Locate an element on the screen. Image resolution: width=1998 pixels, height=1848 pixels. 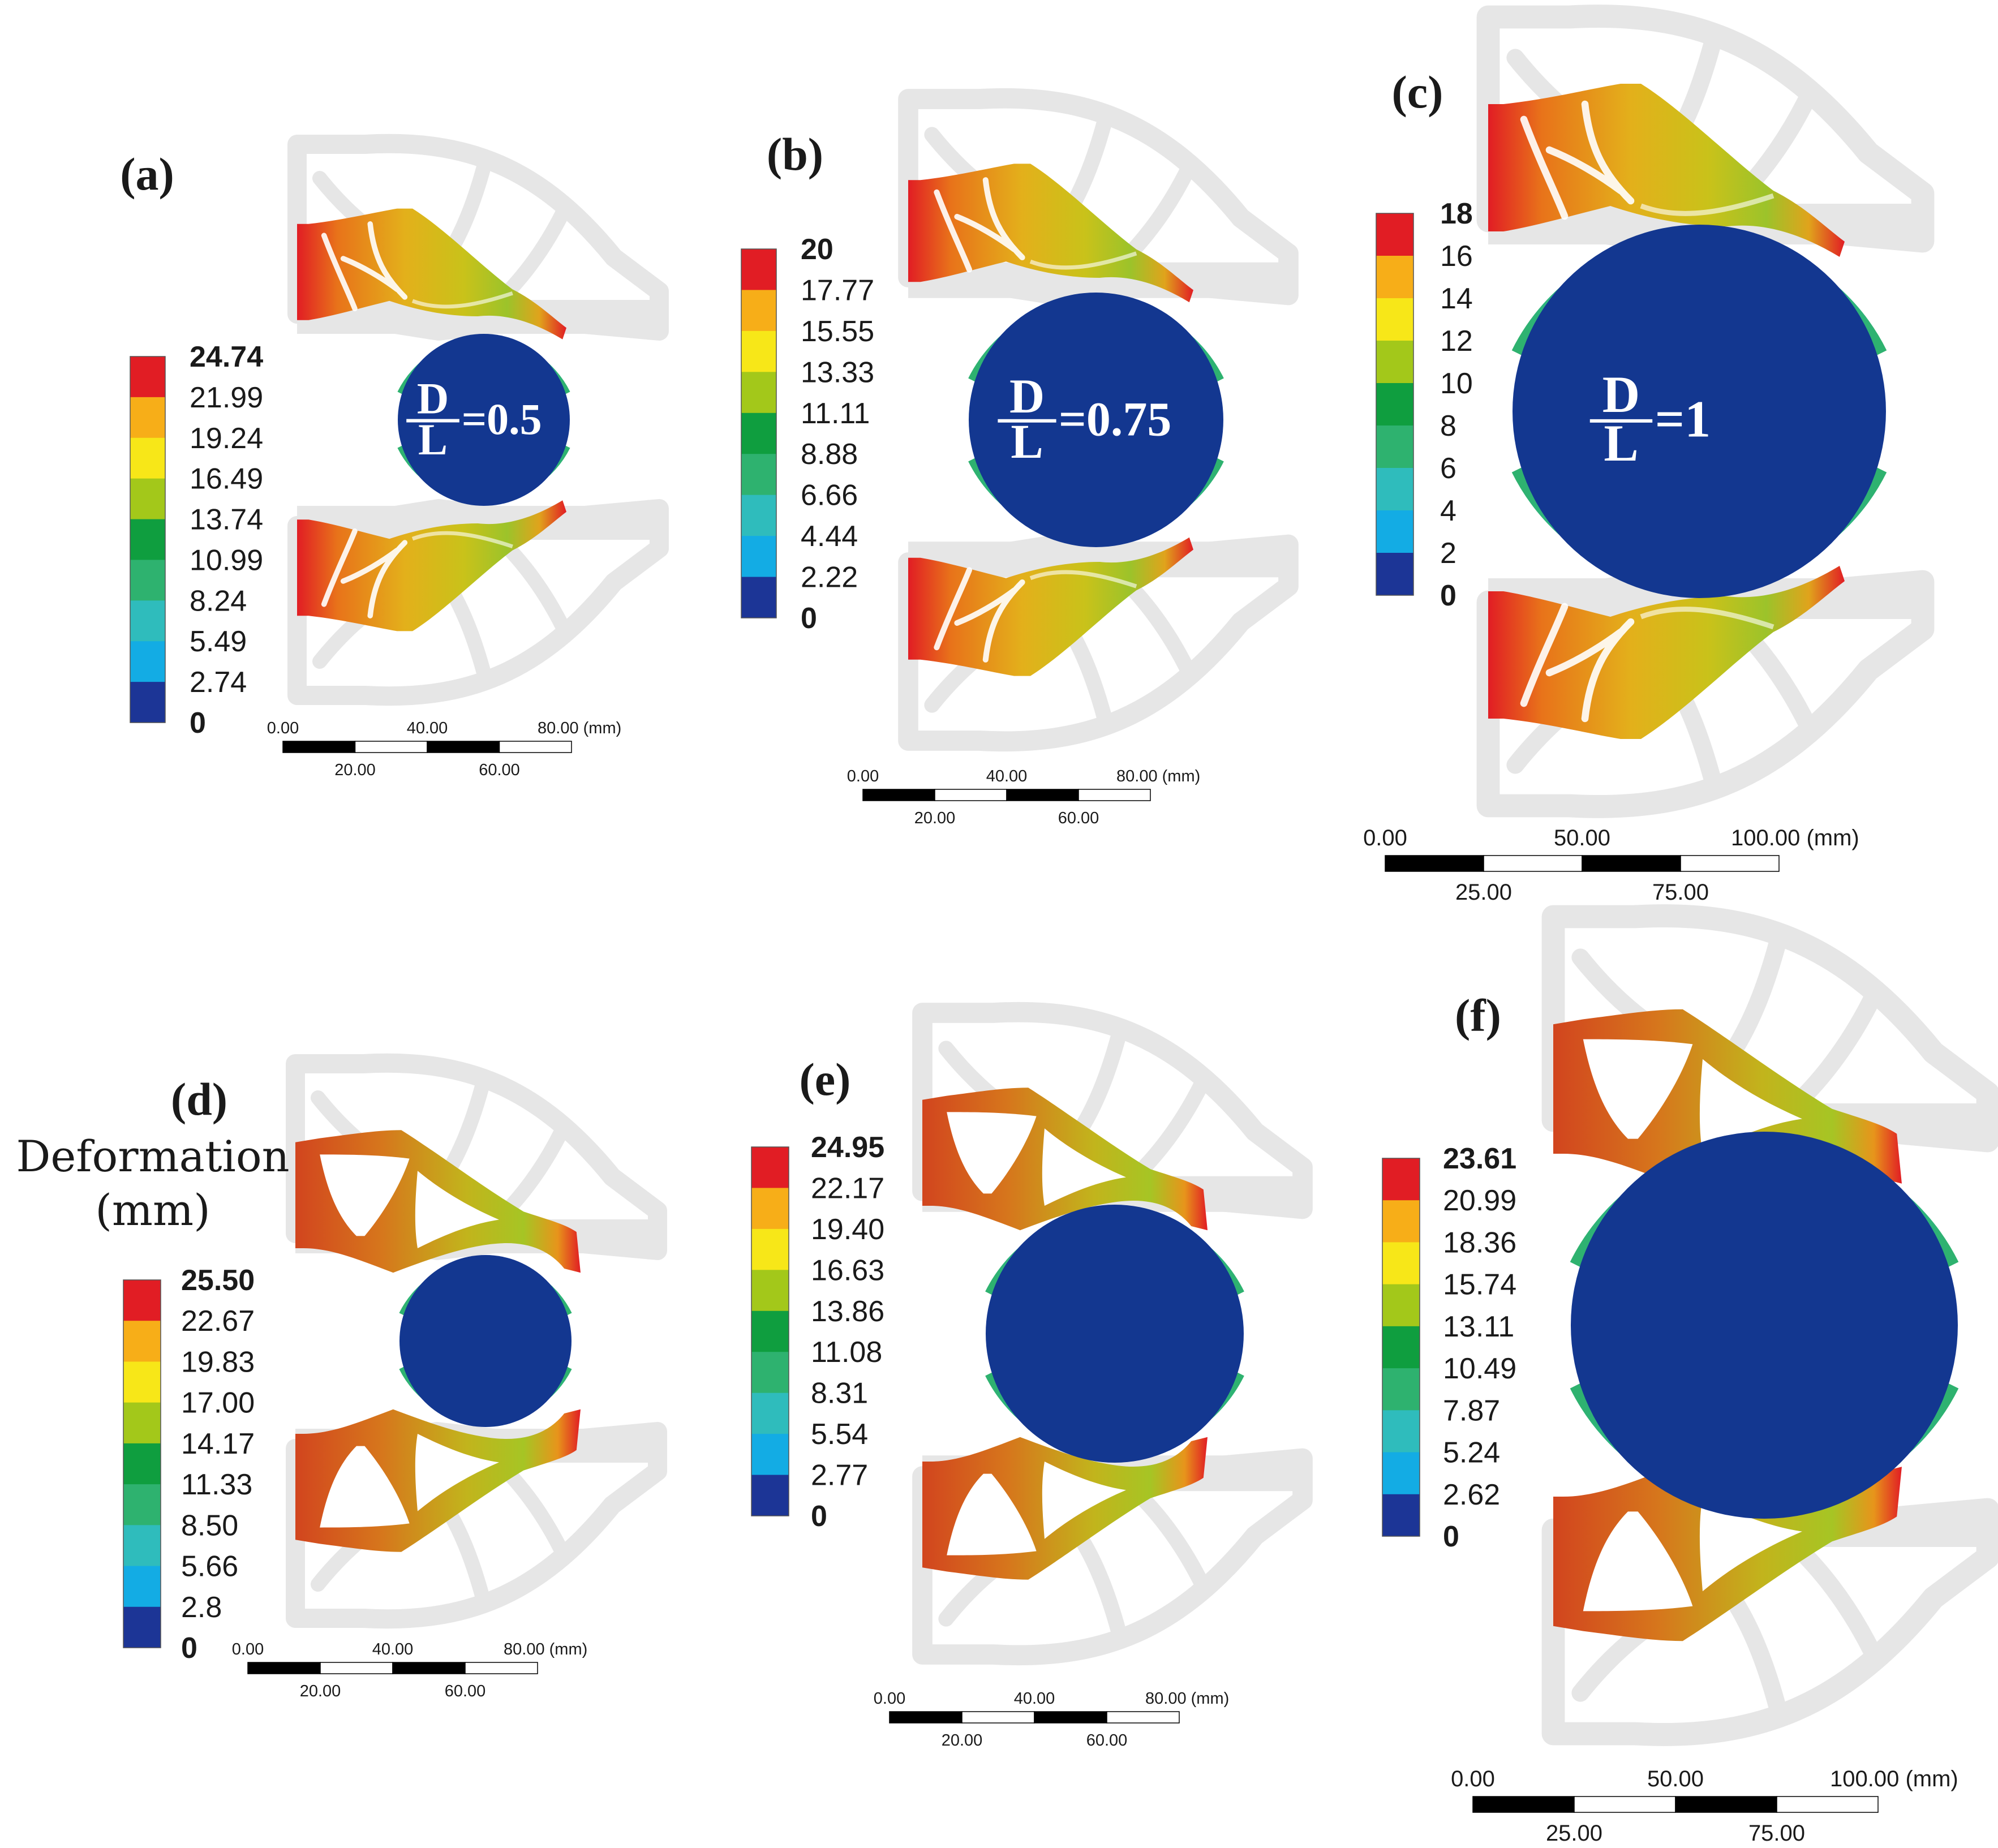
panel-f-scale-label: 50.00 is located at coordinates (1676, 1779).